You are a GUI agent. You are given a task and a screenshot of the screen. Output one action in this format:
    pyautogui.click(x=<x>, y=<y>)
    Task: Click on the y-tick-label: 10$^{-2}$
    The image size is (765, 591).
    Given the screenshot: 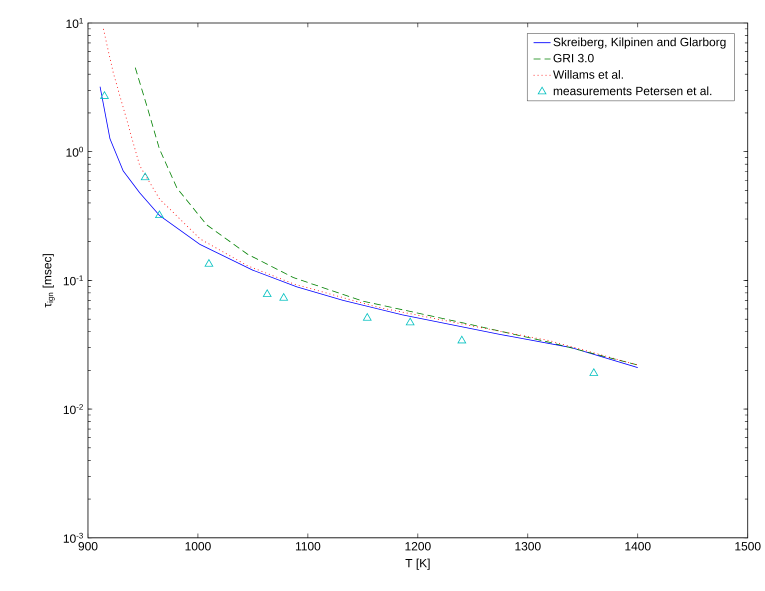 What is the action you would take?
    pyautogui.click(x=73, y=409)
    